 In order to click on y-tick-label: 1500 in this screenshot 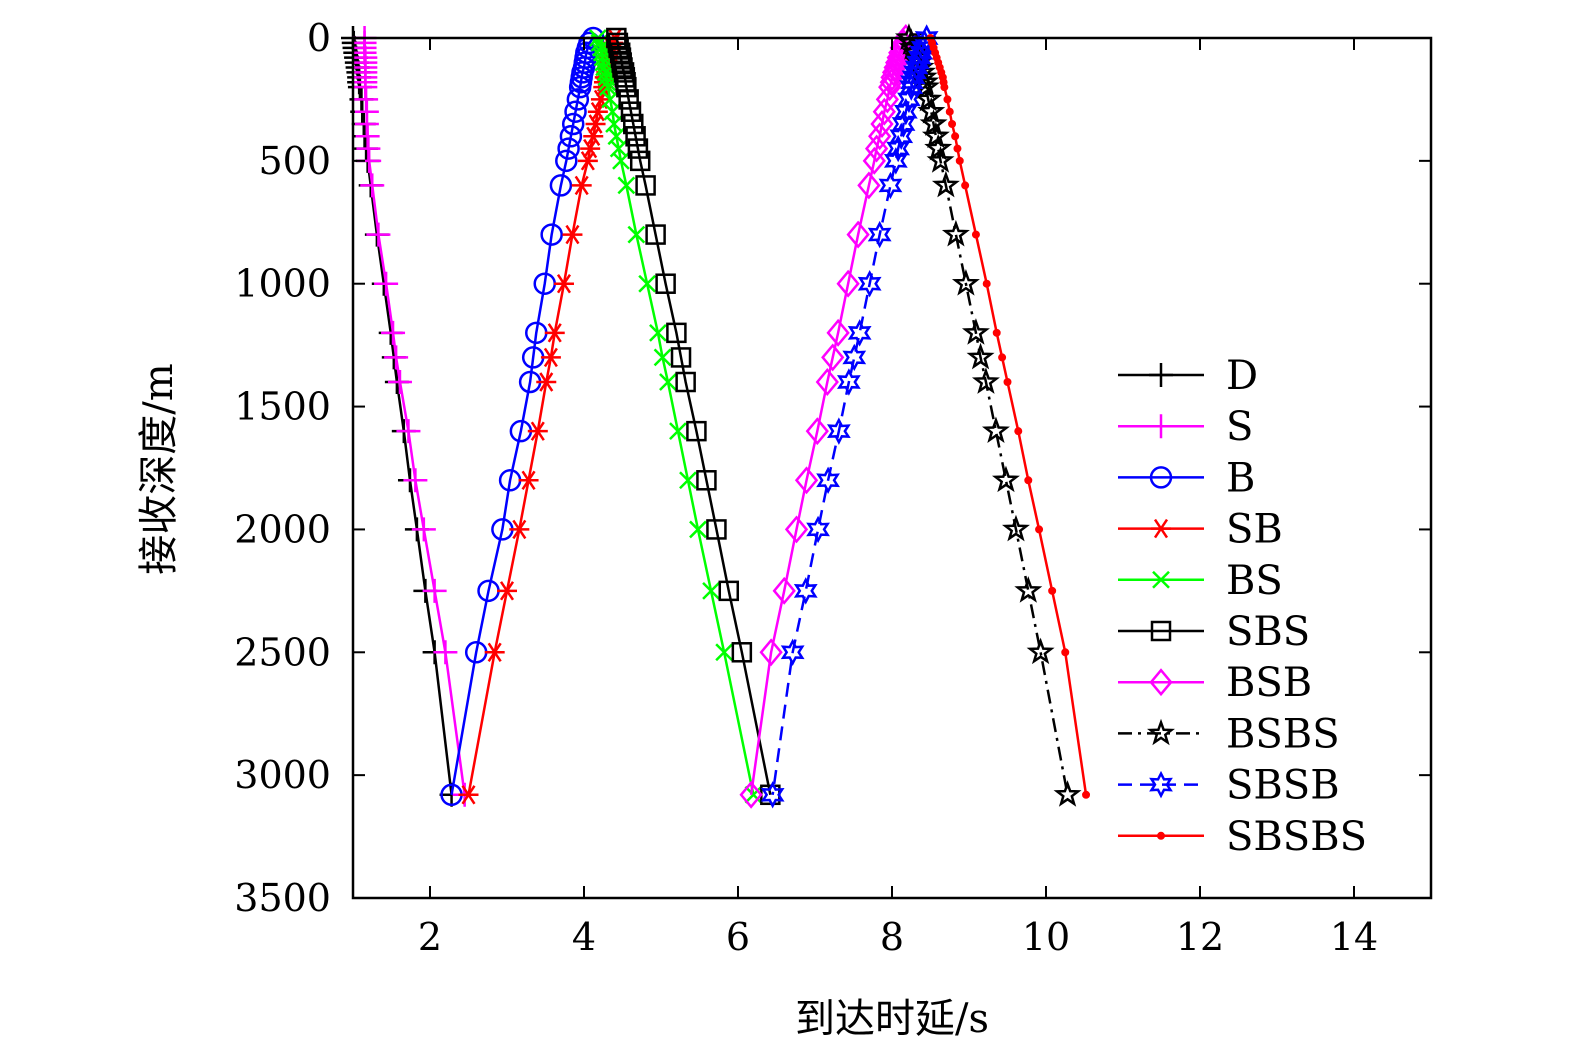, I will do `click(282, 407)`.